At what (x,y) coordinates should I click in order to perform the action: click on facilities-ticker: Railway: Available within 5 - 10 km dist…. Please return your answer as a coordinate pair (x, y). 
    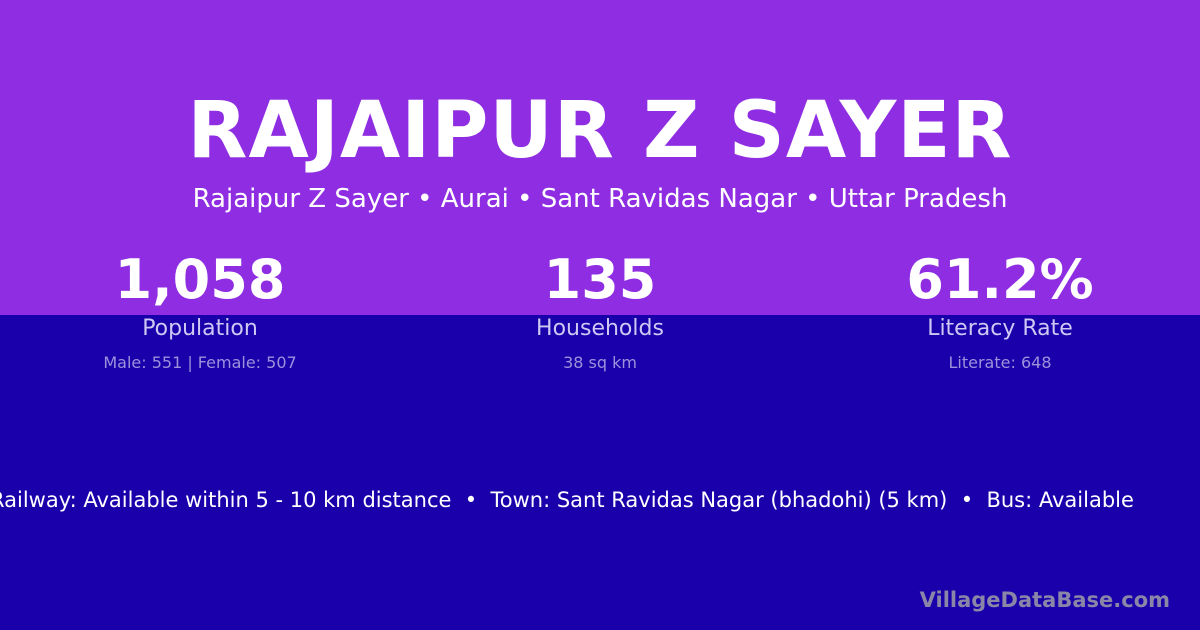
    Looking at the image, I should click on (567, 500).